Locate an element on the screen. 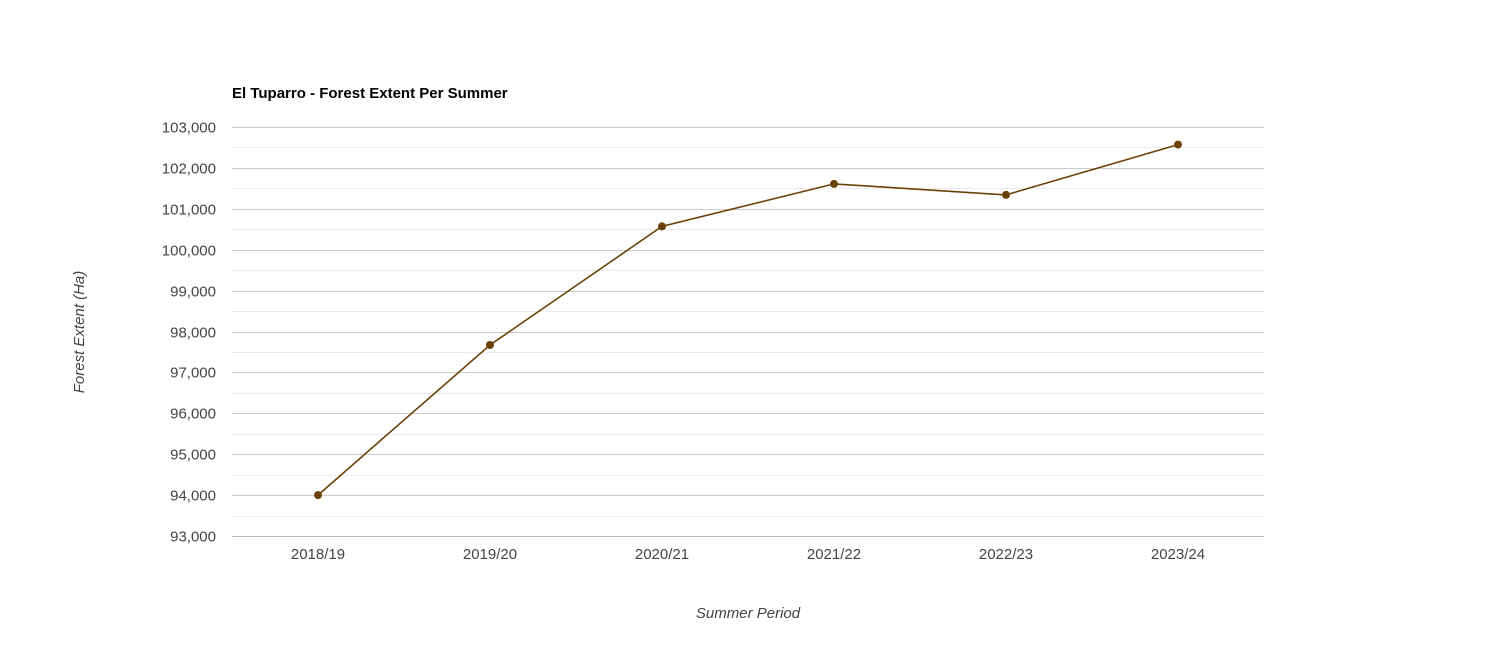 This screenshot has width=1496, height=664. x-tick-label: 2020/21 is located at coordinates (662, 554).